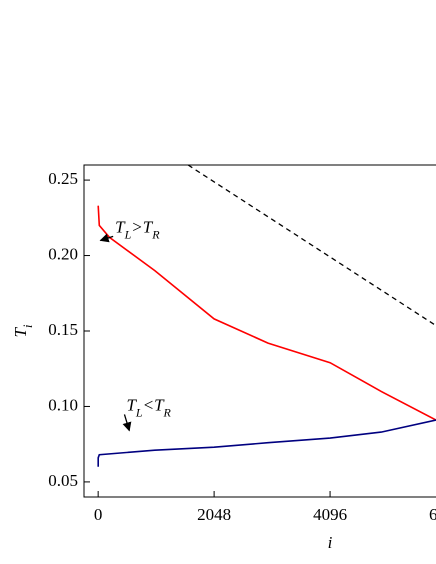 The width and height of the screenshot is (436, 564). Describe the element at coordinates (63, 178) in the screenshot. I see `y-tick-label: 0.25` at that location.